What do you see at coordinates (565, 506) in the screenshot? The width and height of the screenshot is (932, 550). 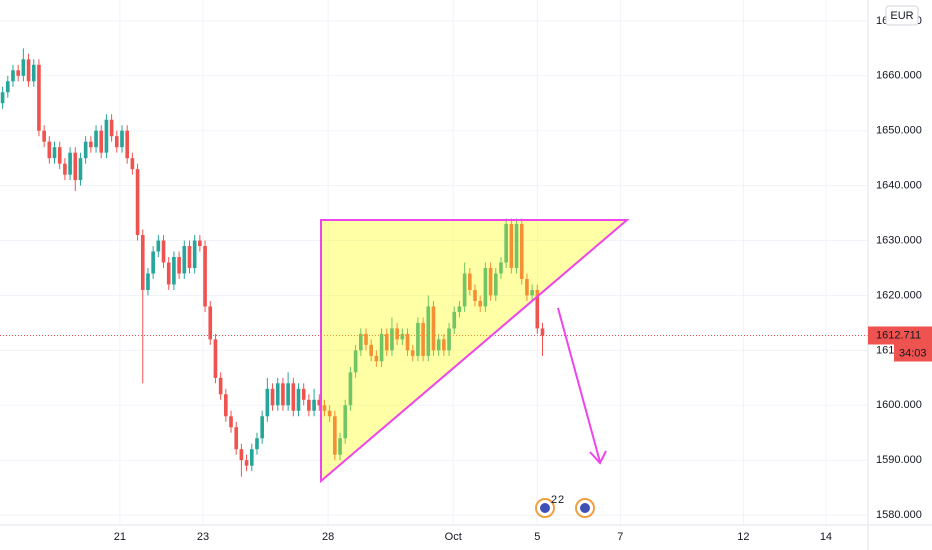 I see `events: 2 2` at bounding box center [565, 506].